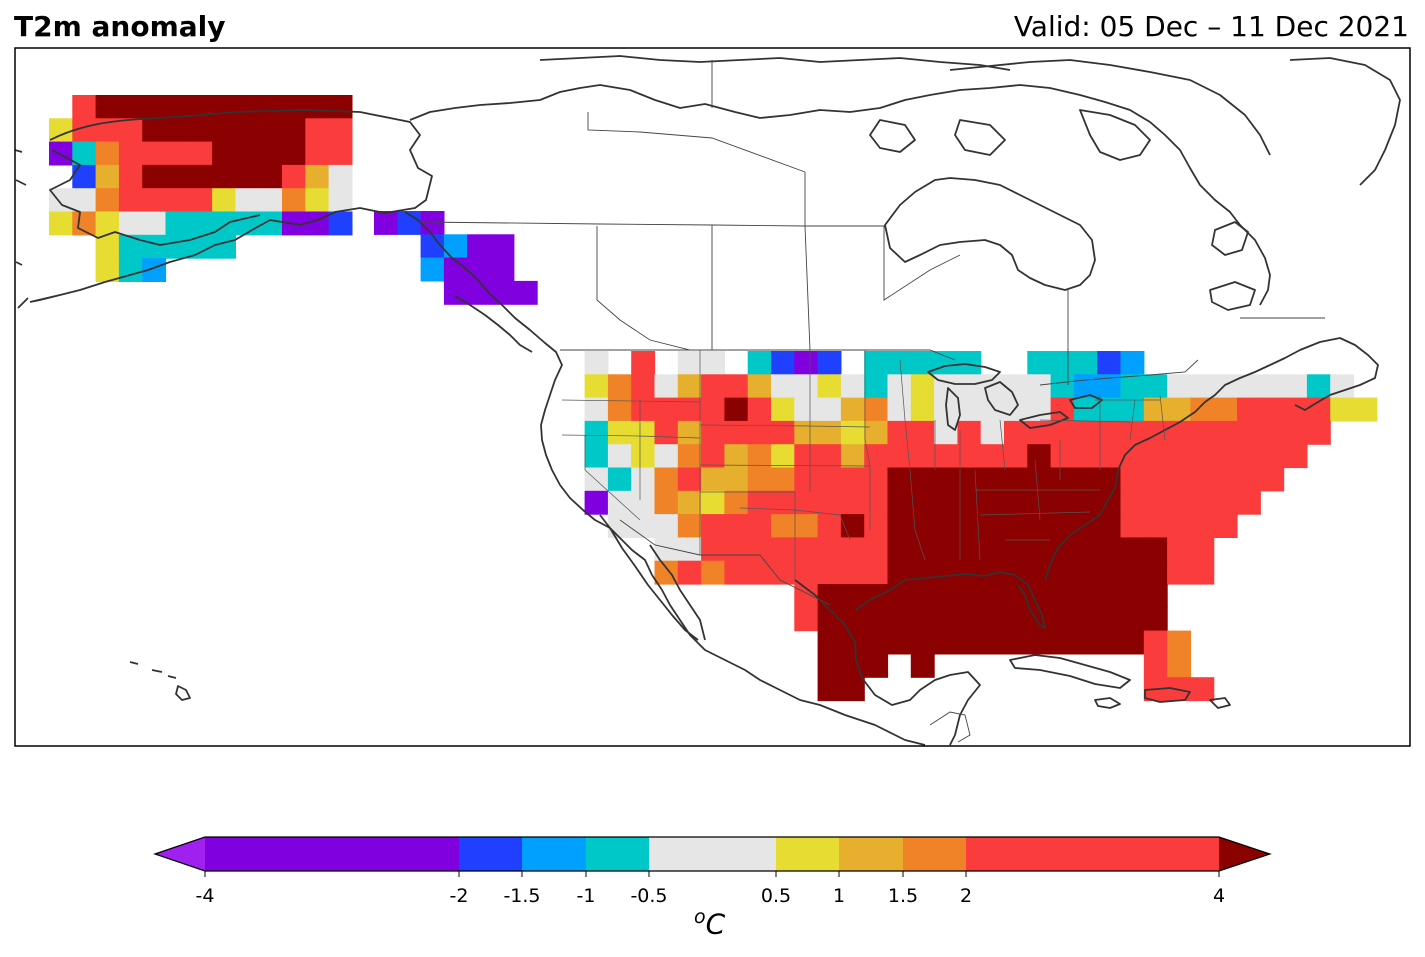  I want to click on colorbar-tick-label: -4, so click(205, 896).